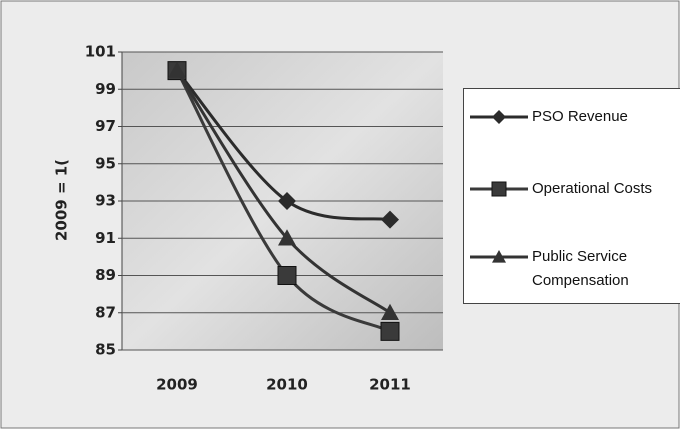 The height and width of the screenshot is (429, 680). I want to click on legend-entry: Operational Costs, so click(575, 189).